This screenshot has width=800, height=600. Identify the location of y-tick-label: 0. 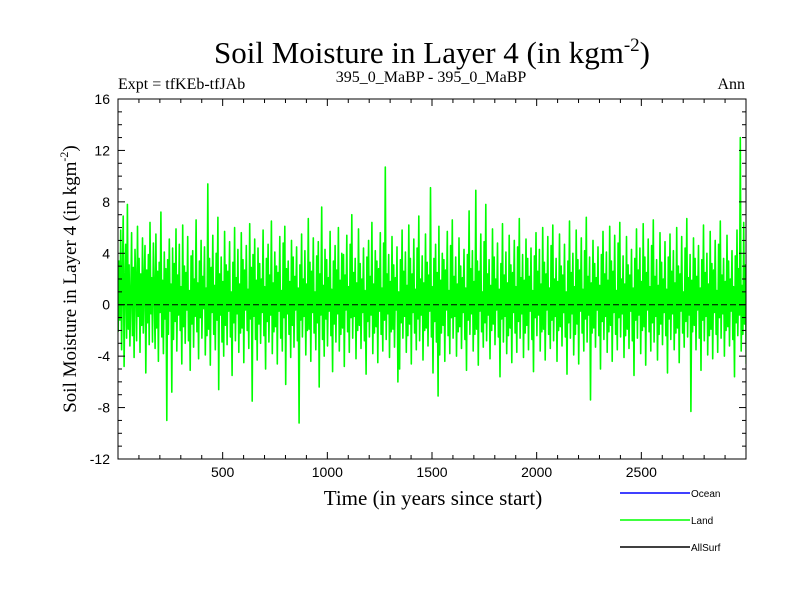
(106, 305).